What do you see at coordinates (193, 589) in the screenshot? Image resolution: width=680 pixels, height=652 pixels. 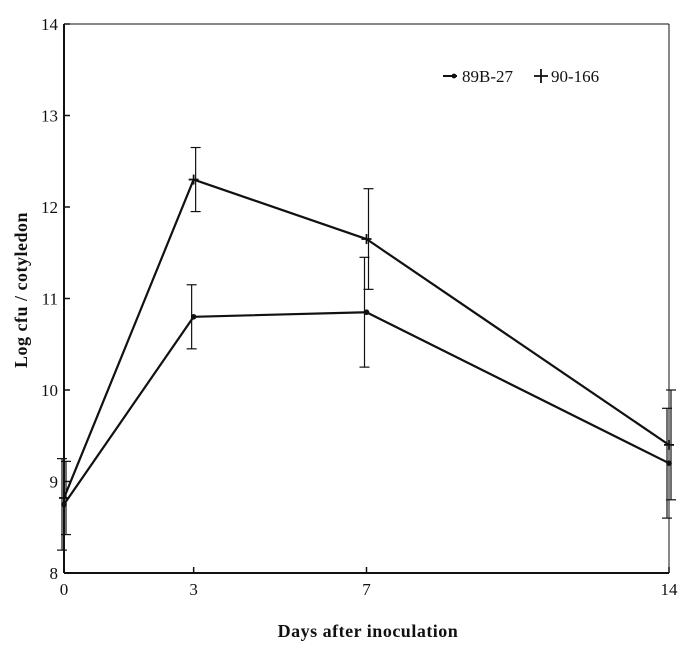 I see `x-tick-label: 3` at bounding box center [193, 589].